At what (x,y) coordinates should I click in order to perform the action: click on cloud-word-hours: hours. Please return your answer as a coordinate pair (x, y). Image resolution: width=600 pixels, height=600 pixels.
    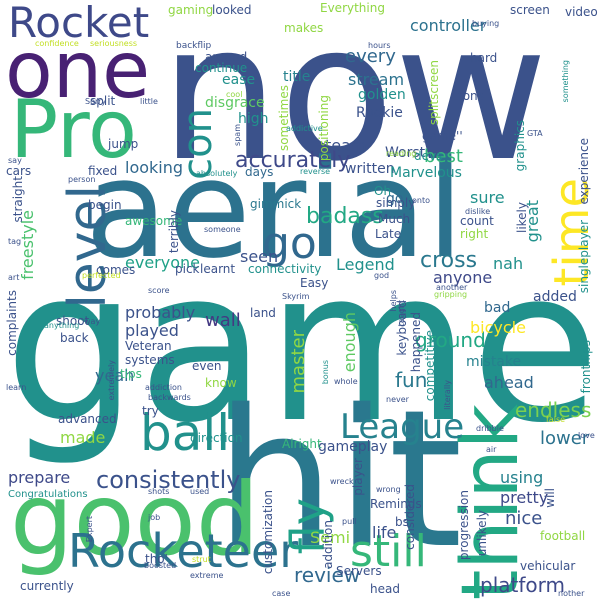
    Looking at the image, I should click on (379, 45).